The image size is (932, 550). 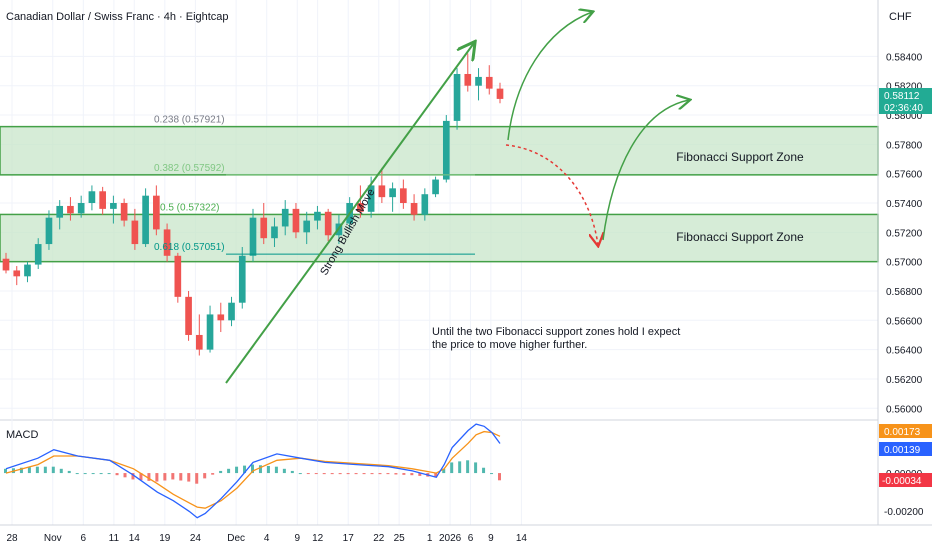 What do you see at coordinates (903, 108) in the screenshot?
I see `bar-countdown: 02:36:40` at bounding box center [903, 108].